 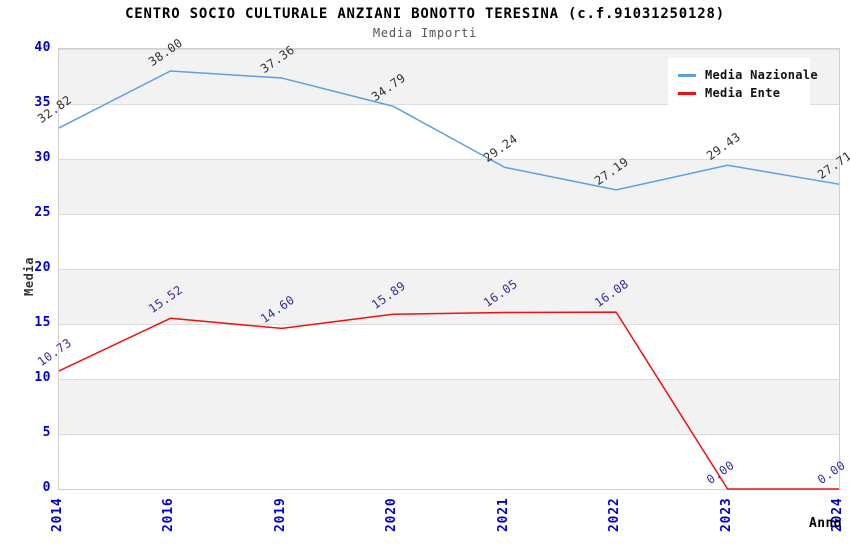 I want to click on legend-entry: Media Nazionale, so click(x=748, y=75).